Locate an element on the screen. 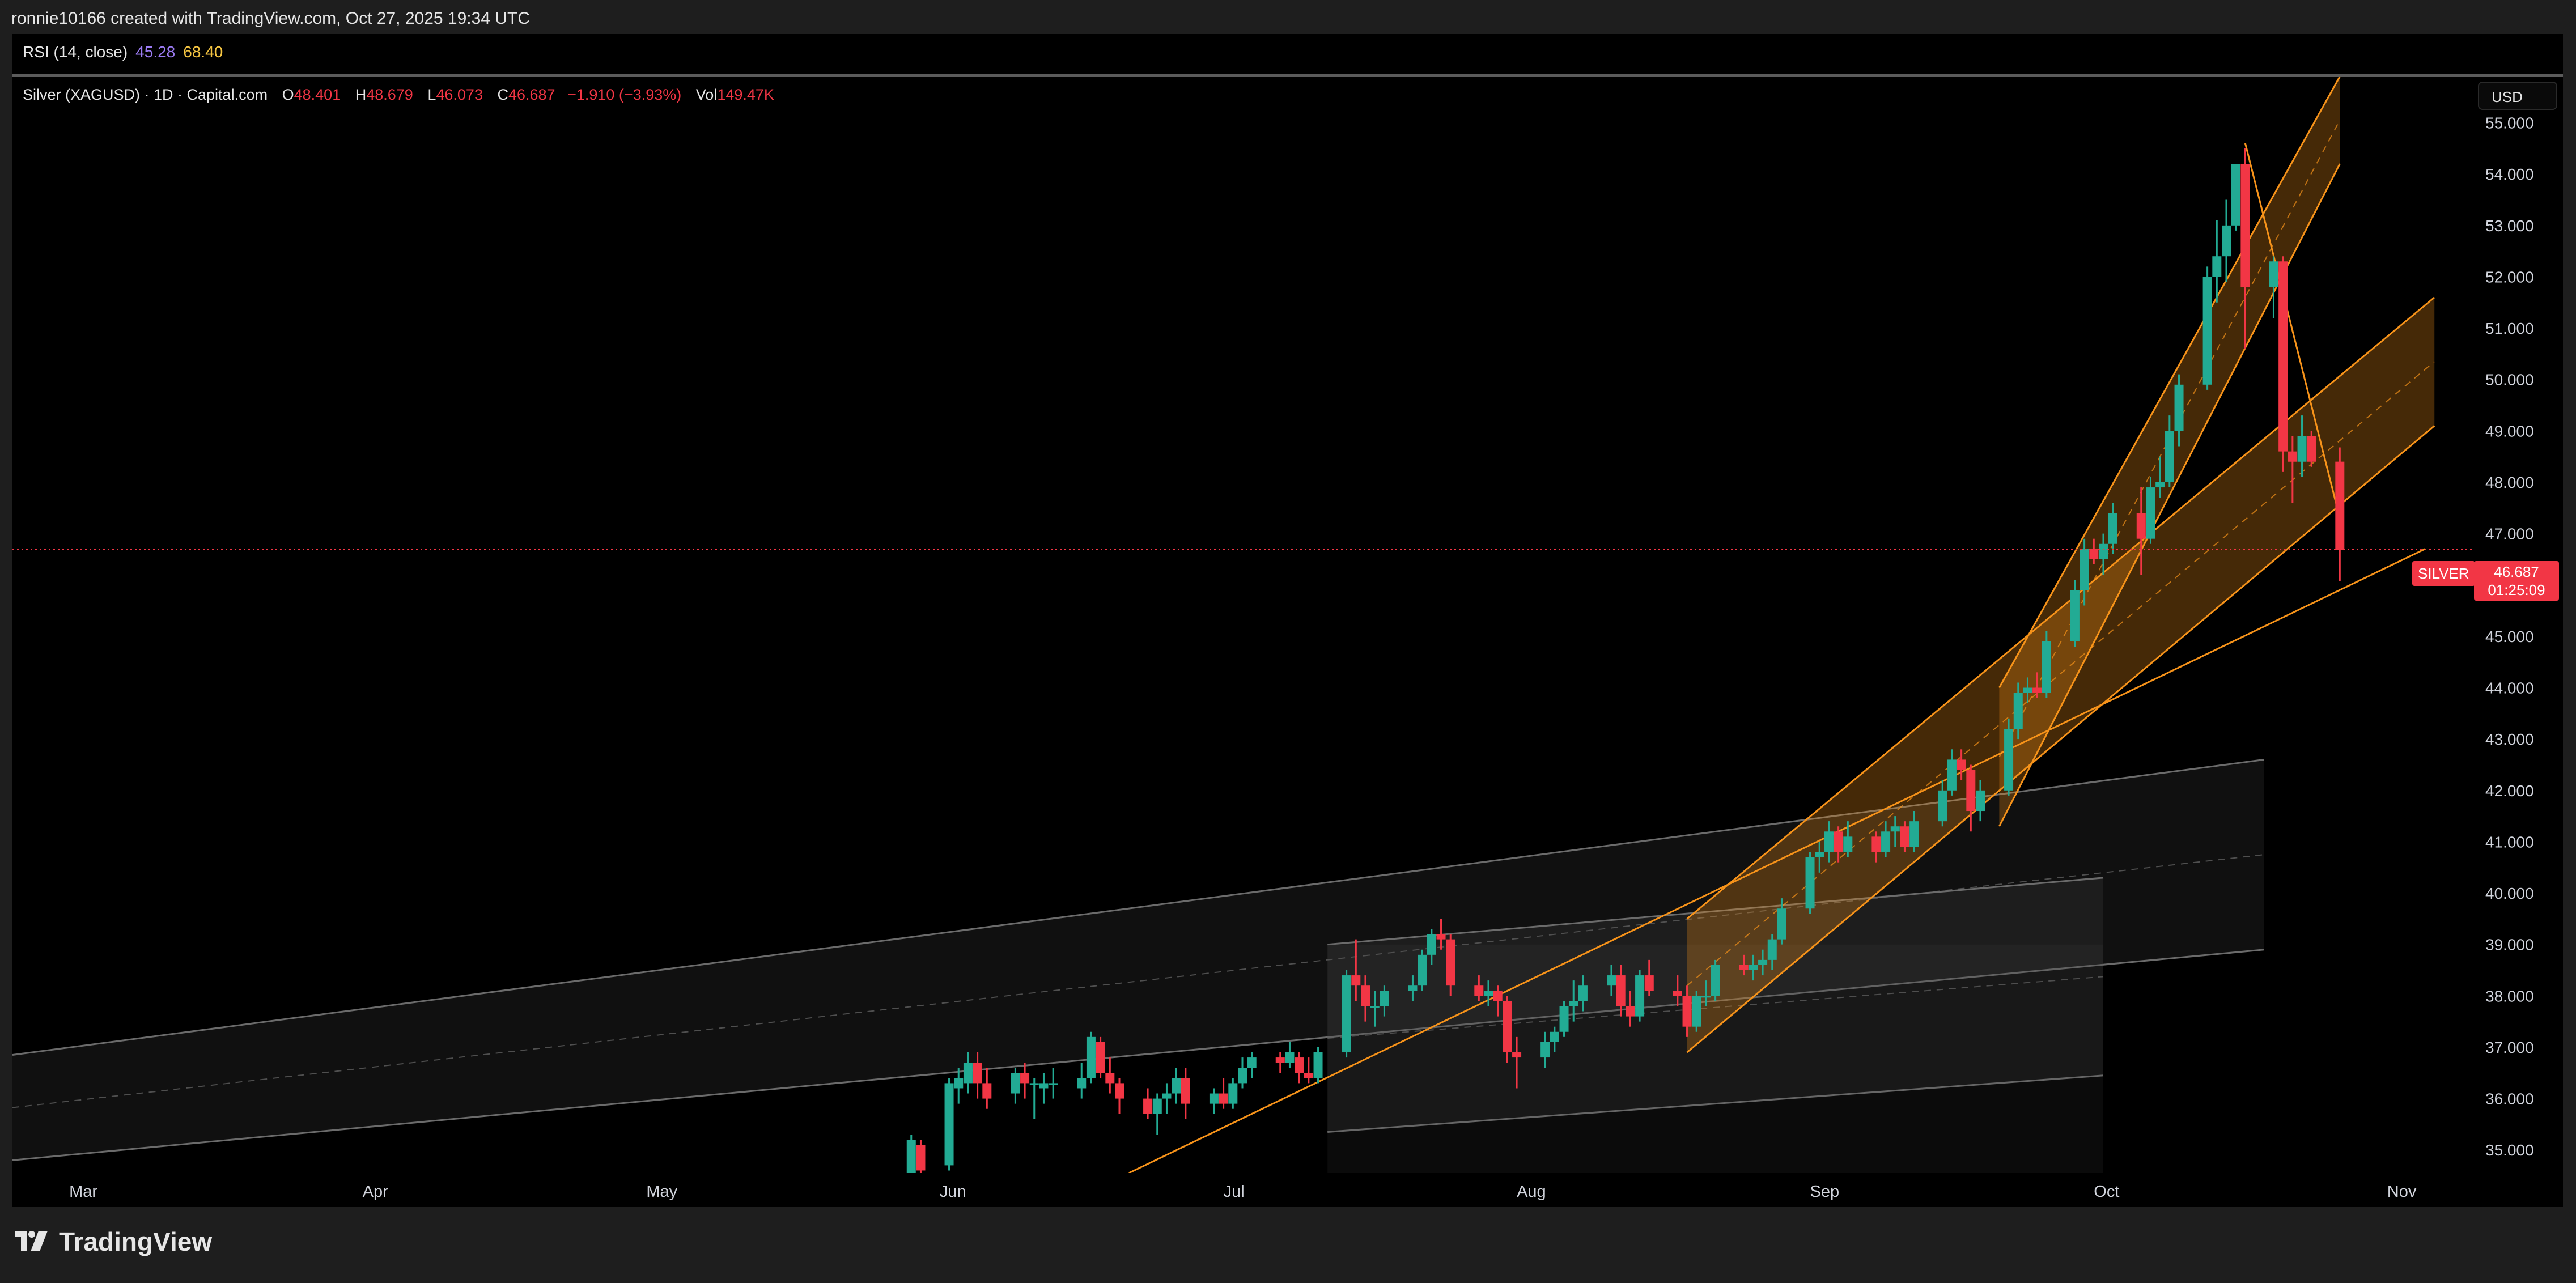 Image resolution: width=2576 pixels, height=1283 pixels. price-tick-label: 53.000 is located at coordinates (2509, 226).